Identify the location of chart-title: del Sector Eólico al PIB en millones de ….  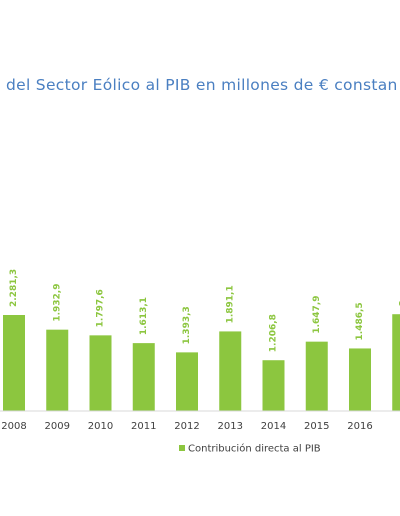
(202, 85).